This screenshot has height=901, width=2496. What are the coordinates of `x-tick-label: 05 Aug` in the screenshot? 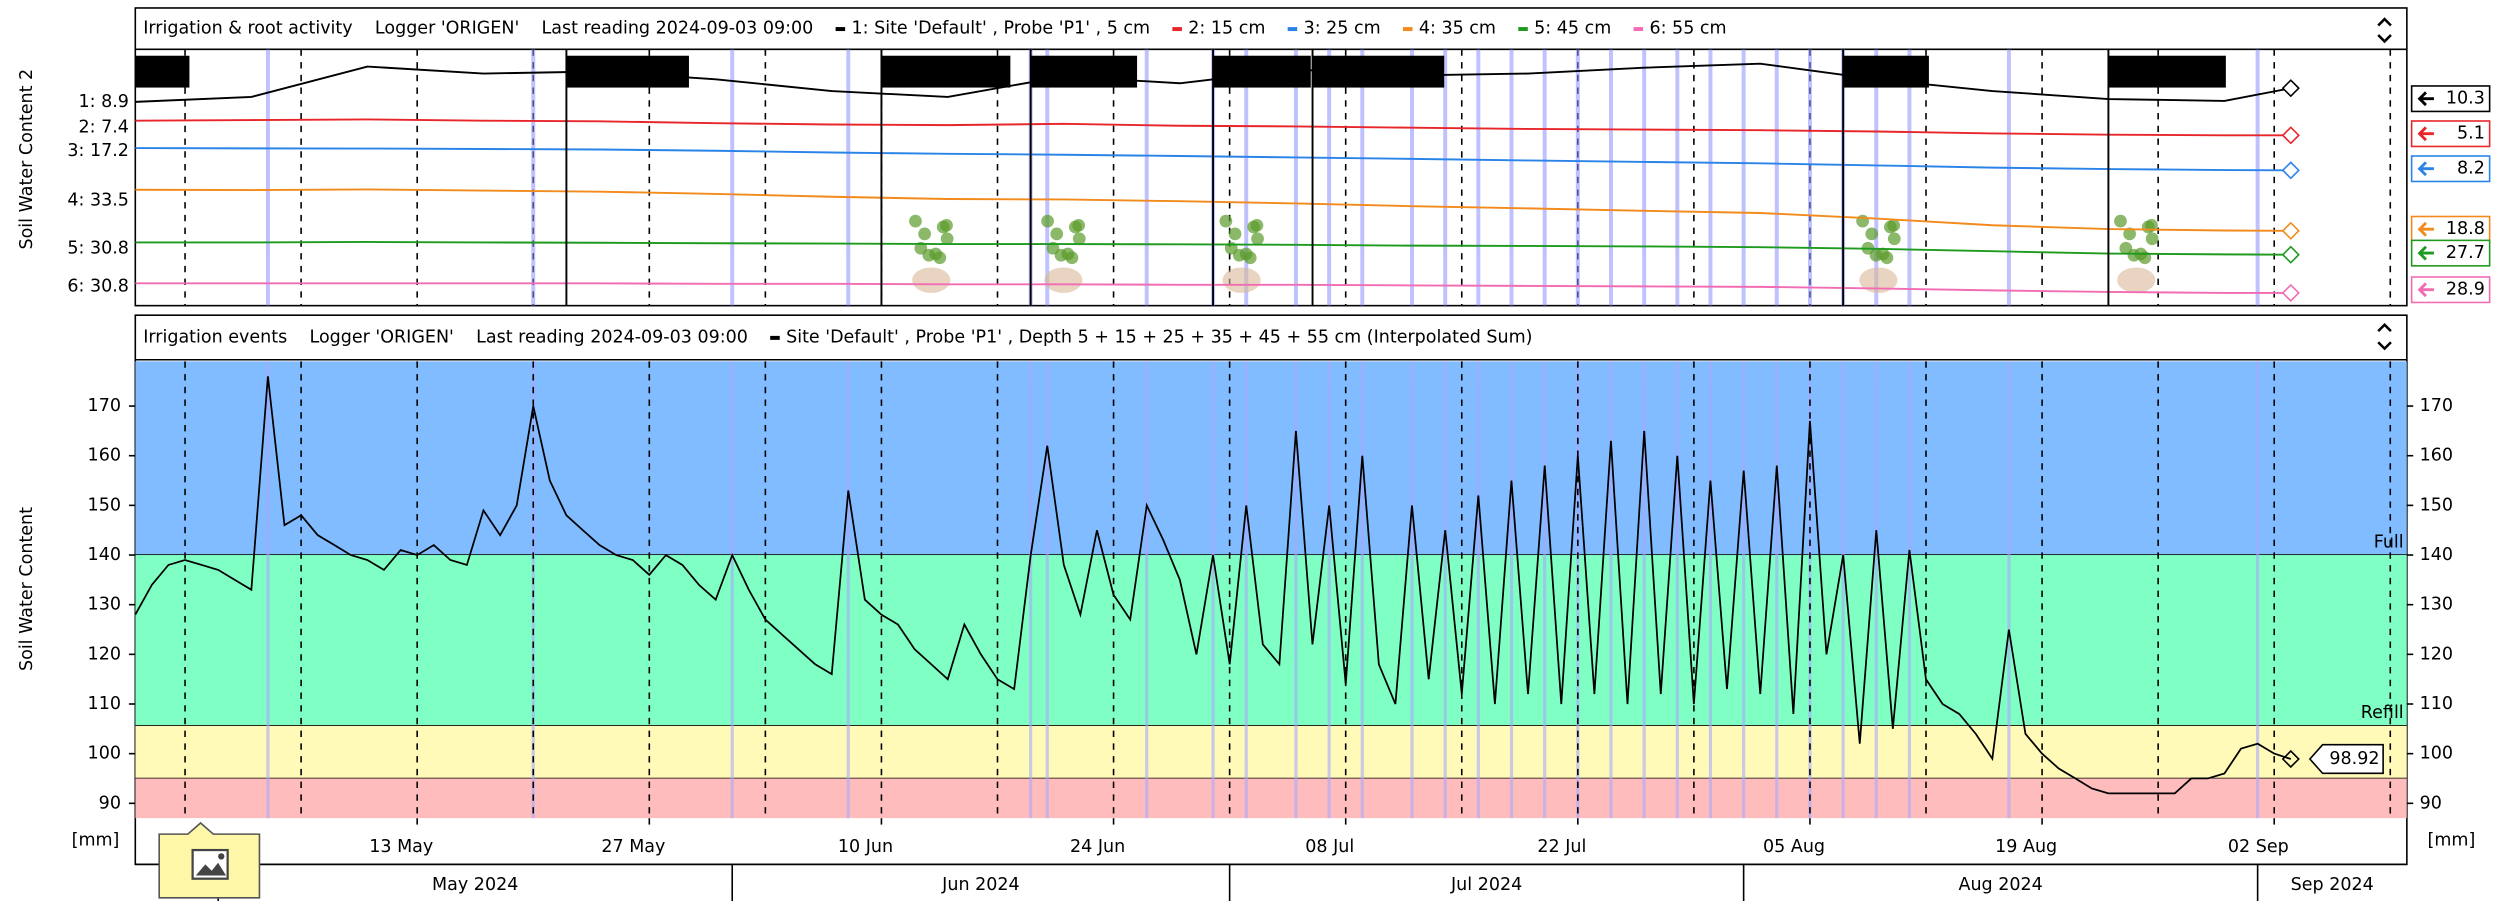 It's located at (1794, 847).